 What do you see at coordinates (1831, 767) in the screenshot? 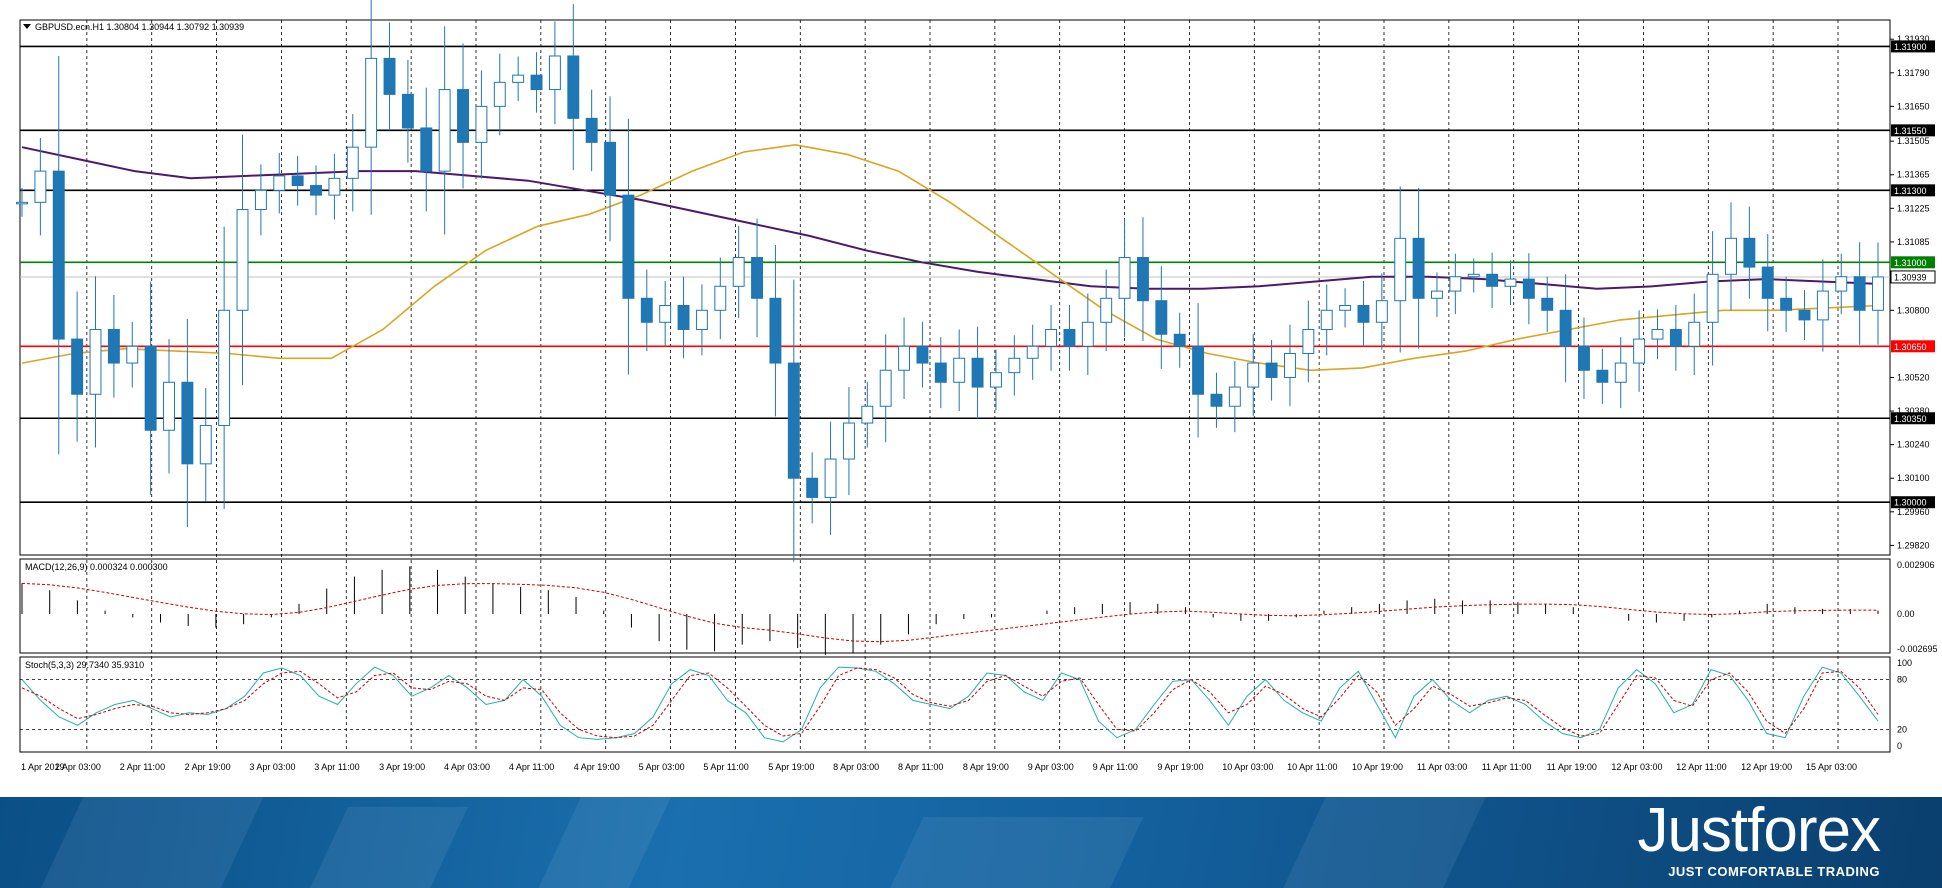
I see `x-tick-label: 15 Apr 03:00` at bounding box center [1831, 767].